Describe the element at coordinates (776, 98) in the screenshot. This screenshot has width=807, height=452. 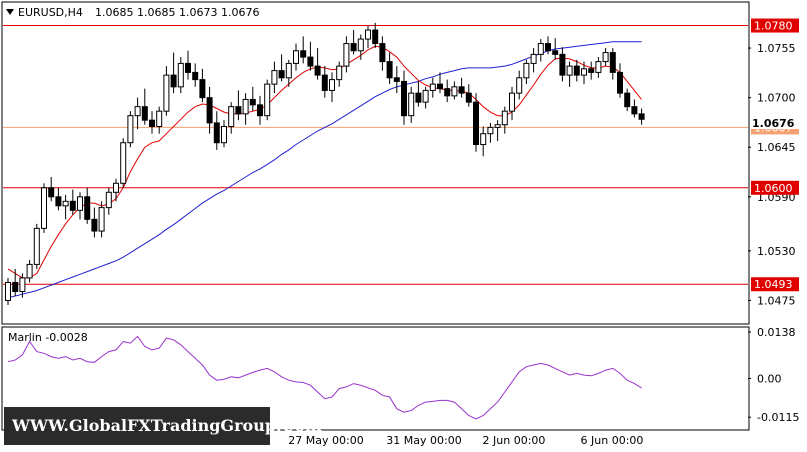
I see `y-tick-label: 1.0700` at that location.